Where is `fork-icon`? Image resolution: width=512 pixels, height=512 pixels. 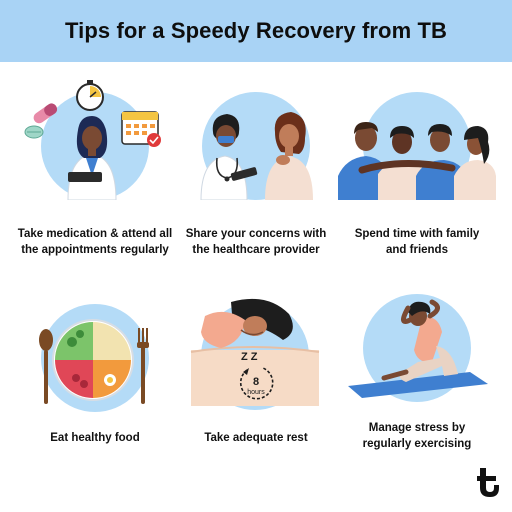
fork-icon is located at coordinates (143, 366).